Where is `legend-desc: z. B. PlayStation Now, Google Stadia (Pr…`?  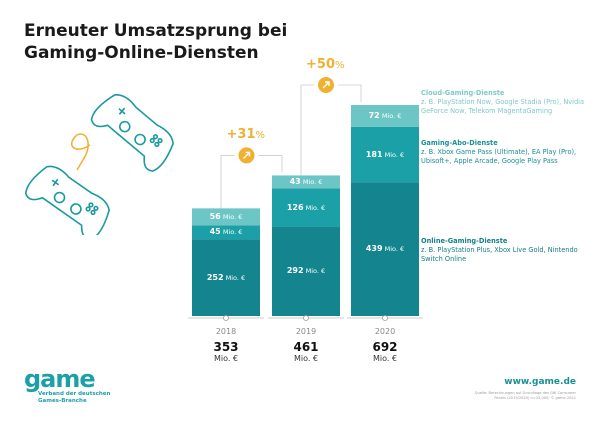
legend-desc: z. B. PlayStation Now, Google Stadia (Pr… is located at coordinates (503, 106).